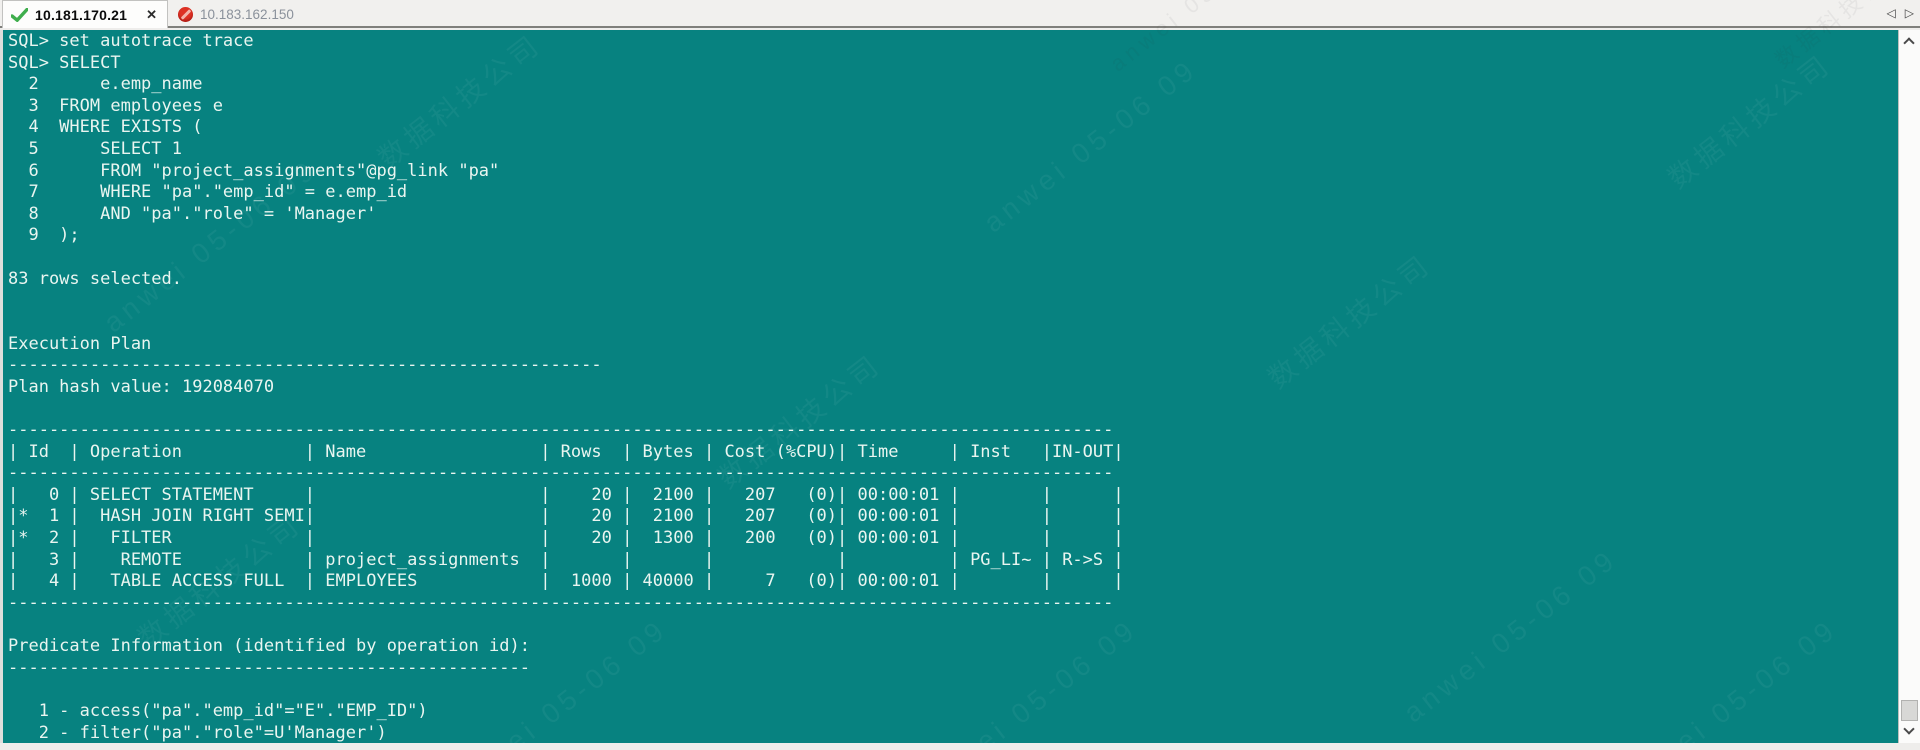 The width and height of the screenshot is (1920, 750). What do you see at coordinates (218, 710) in the screenshot?
I see `terminal-line: 1 - access("pa"."emp_id"="E"."EMP_ID")` at bounding box center [218, 710].